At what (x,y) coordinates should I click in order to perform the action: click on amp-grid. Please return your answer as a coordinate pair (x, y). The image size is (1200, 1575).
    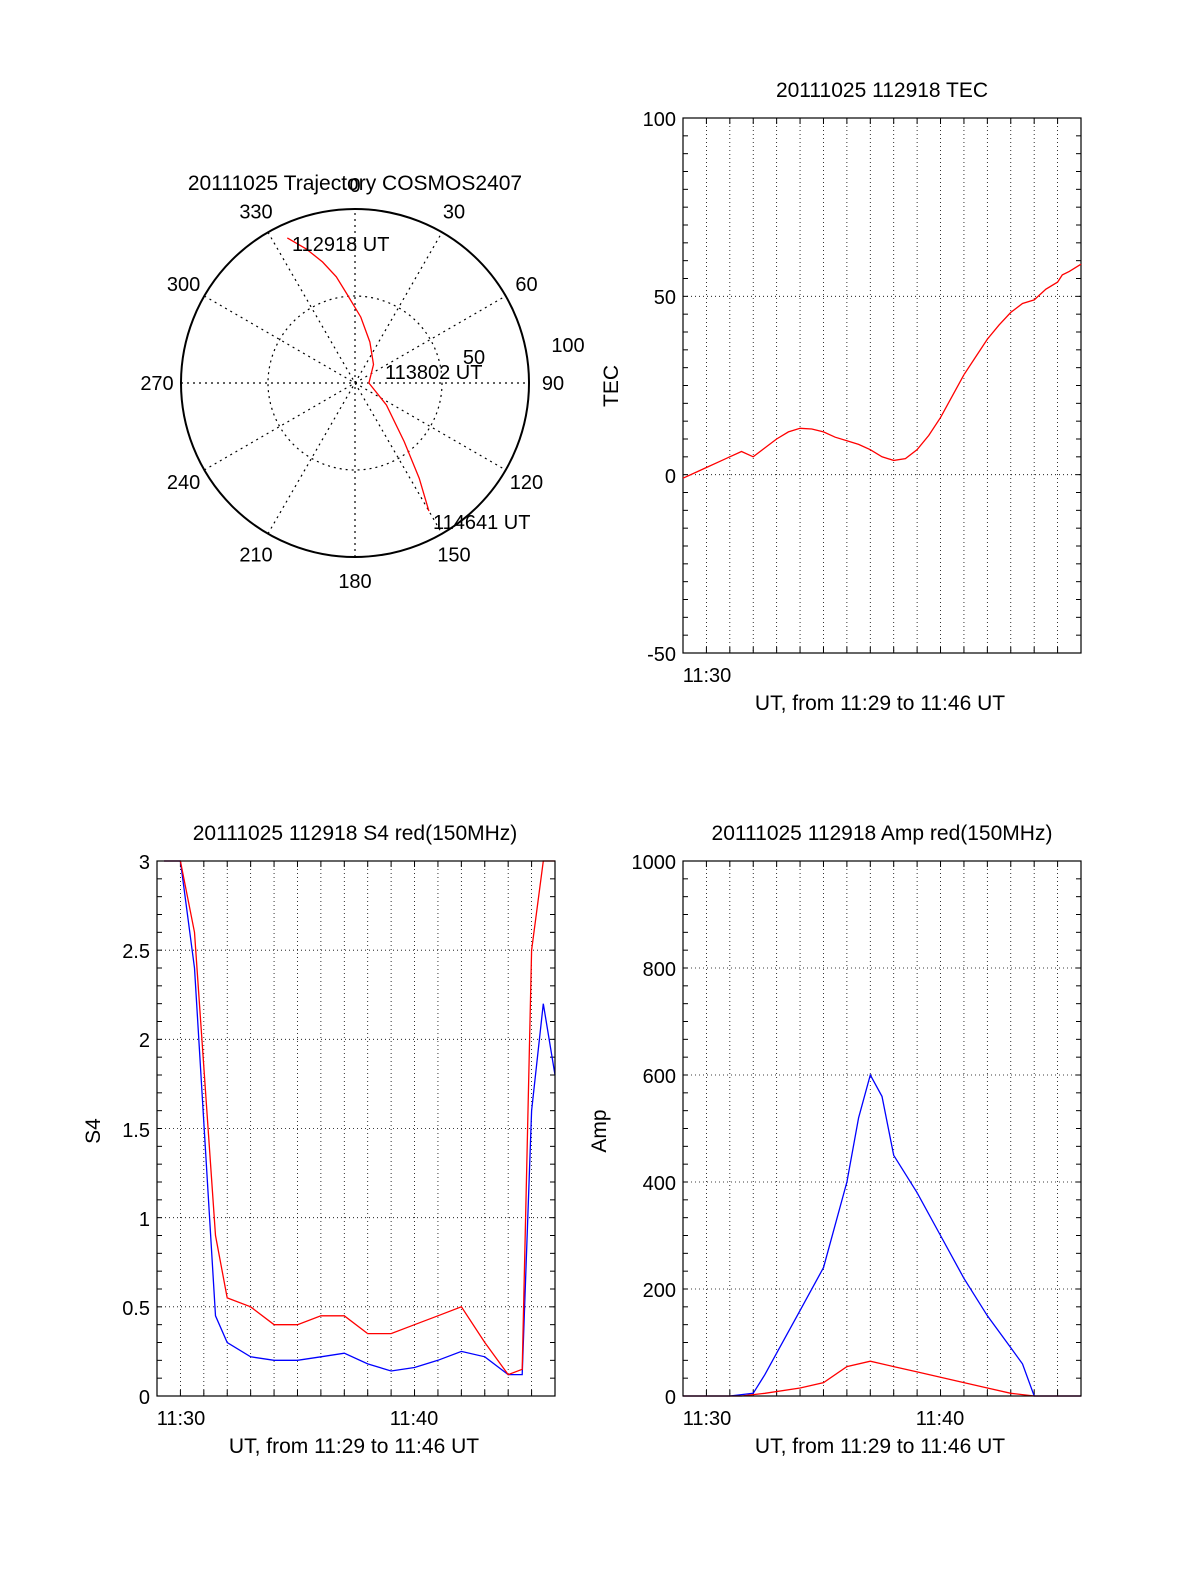
    Looking at the image, I should click on (882, 1128).